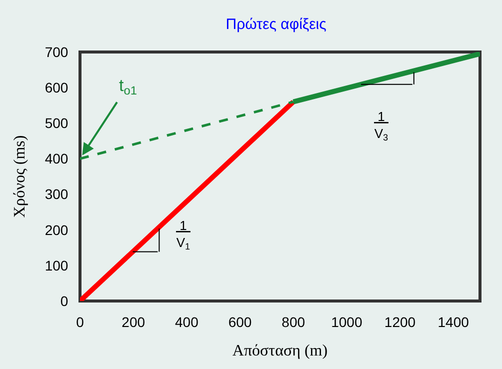 The height and width of the screenshot is (369, 502). What do you see at coordinates (400, 322) in the screenshot?
I see `x-tick-label: 1200` at bounding box center [400, 322].